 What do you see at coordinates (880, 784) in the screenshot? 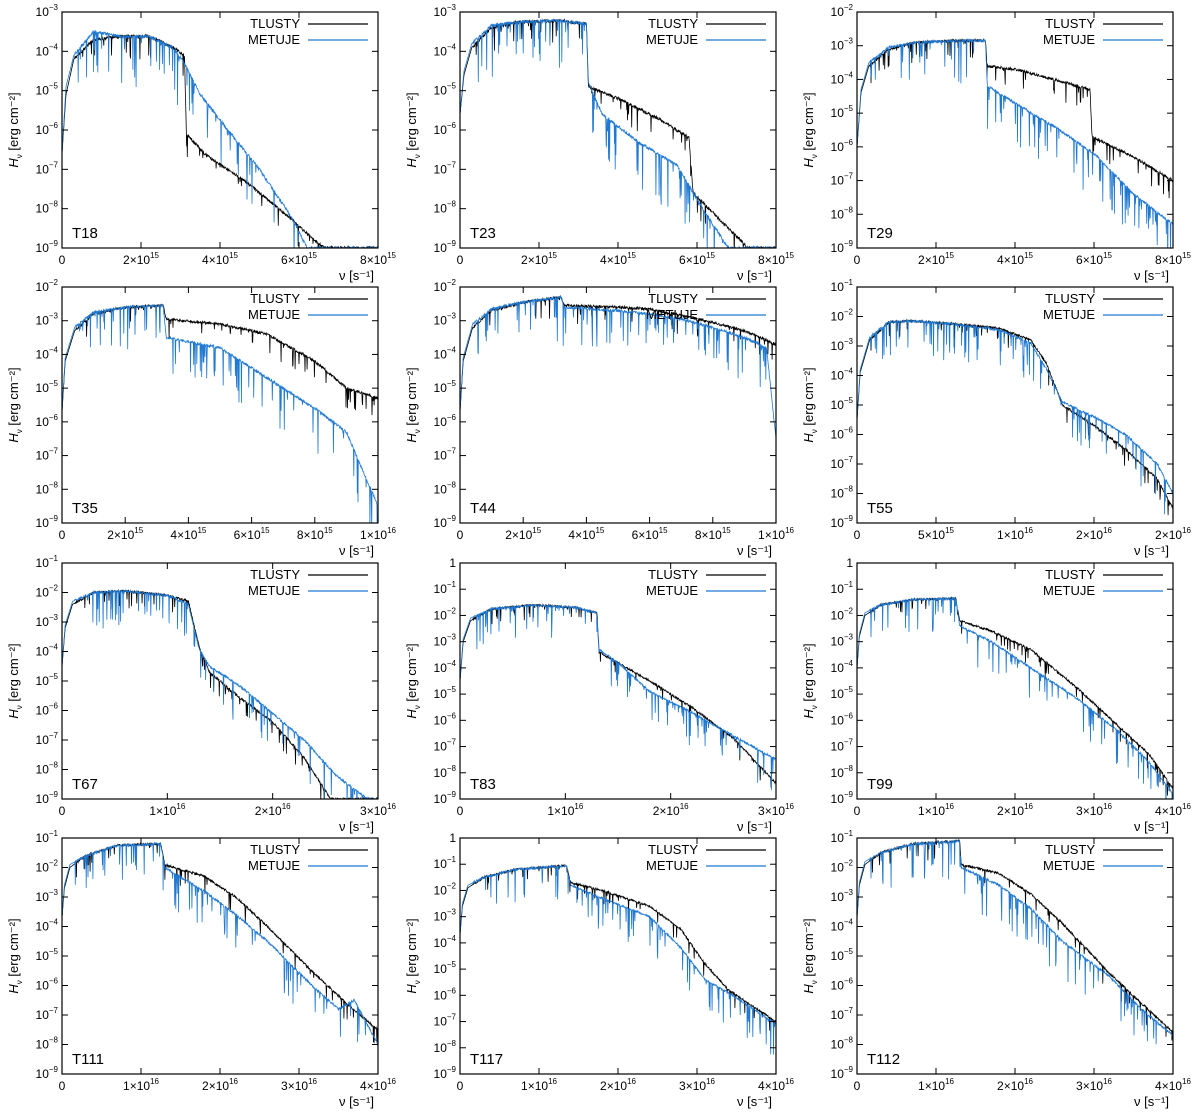
I see `model-label: T99` at bounding box center [880, 784].